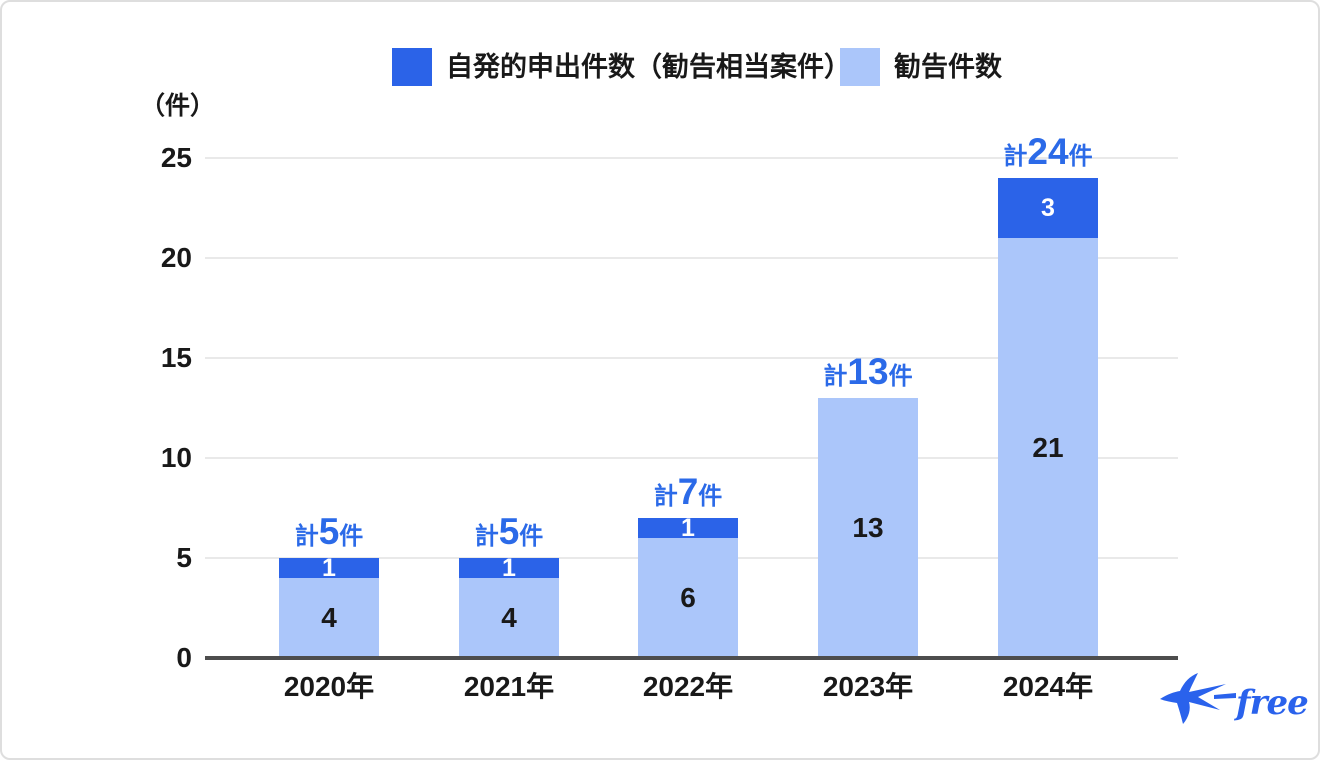 This screenshot has width=1320, height=760. I want to click on bar-value-label: 13, so click(868, 527).